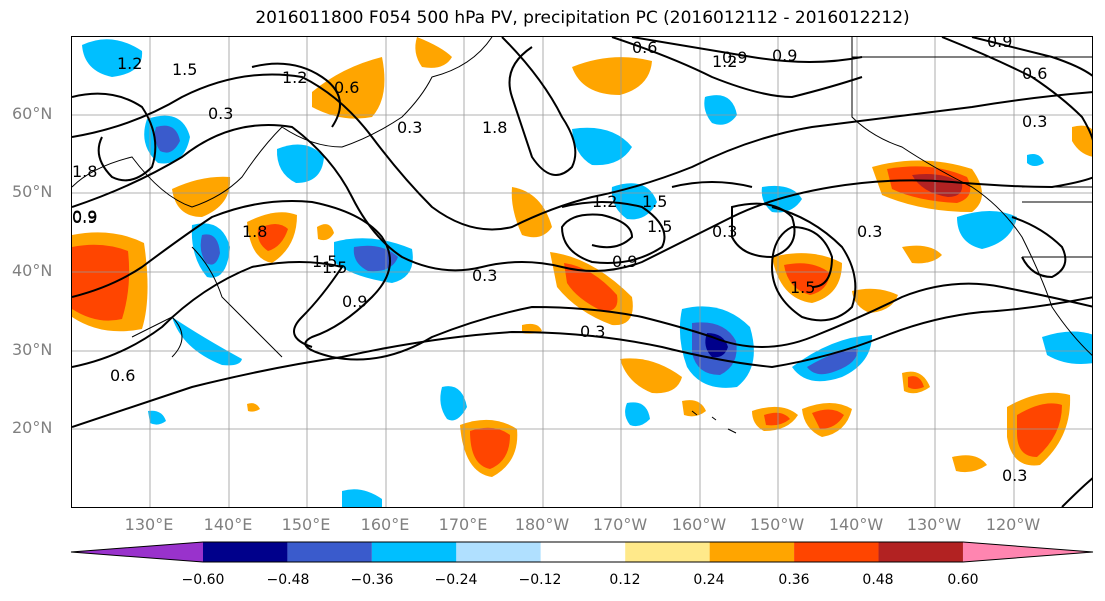  Describe the element at coordinates (540, 580) in the screenshot. I see `colorbar-tick: −0.12` at that location.